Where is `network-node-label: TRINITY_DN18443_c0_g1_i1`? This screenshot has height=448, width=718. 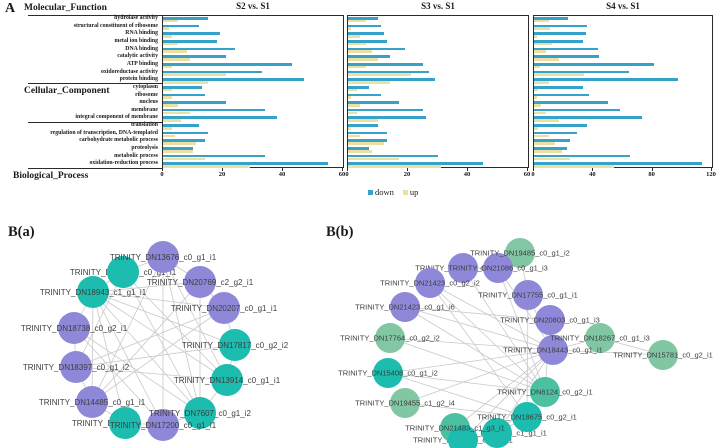
network-node-label: TRINITY_DN18443_c0_g1_i1 is located at coordinates (553, 350).